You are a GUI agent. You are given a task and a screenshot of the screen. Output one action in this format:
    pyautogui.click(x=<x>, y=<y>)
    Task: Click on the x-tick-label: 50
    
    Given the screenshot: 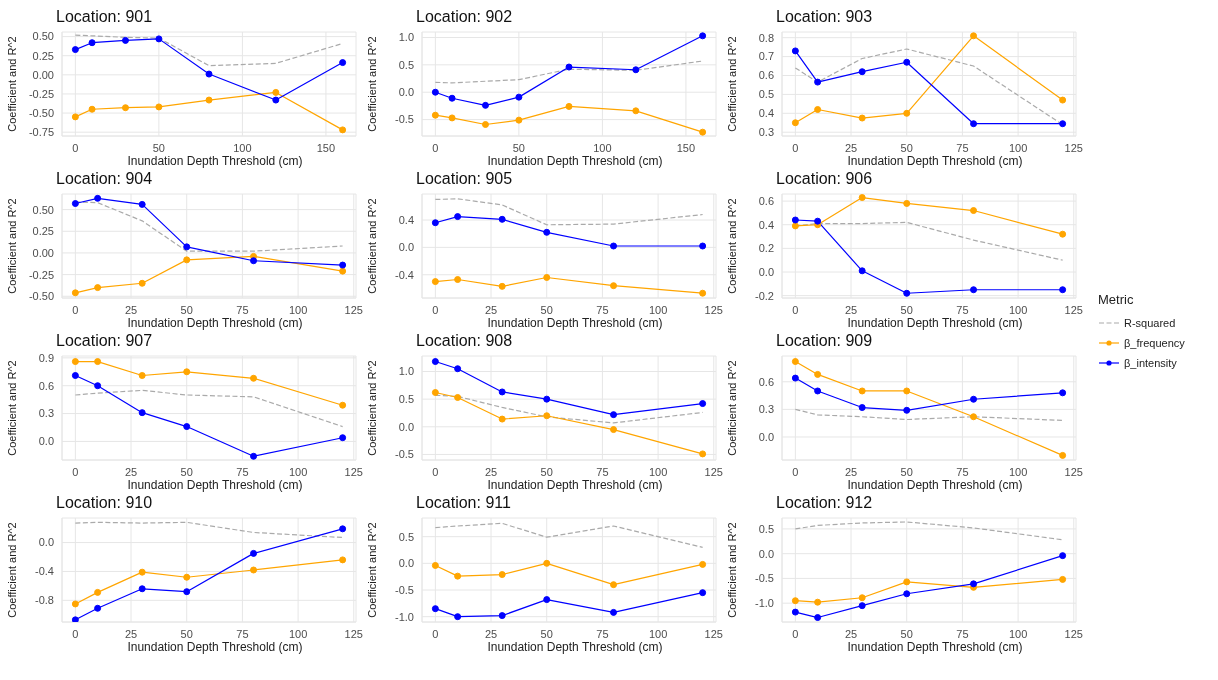 What is the action you would take?
    pyautogui.click(x=186, y=633)
    